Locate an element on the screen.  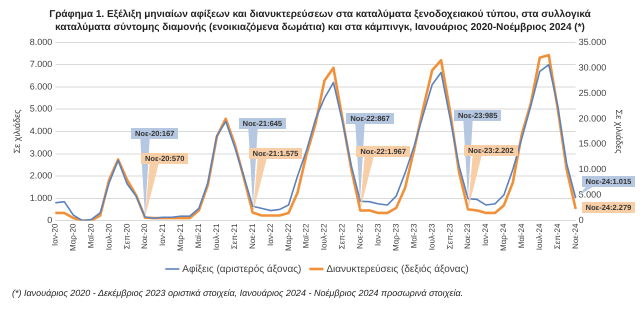
x-tick-label: Ιουλ-23 is located at coordinates (431, 236).